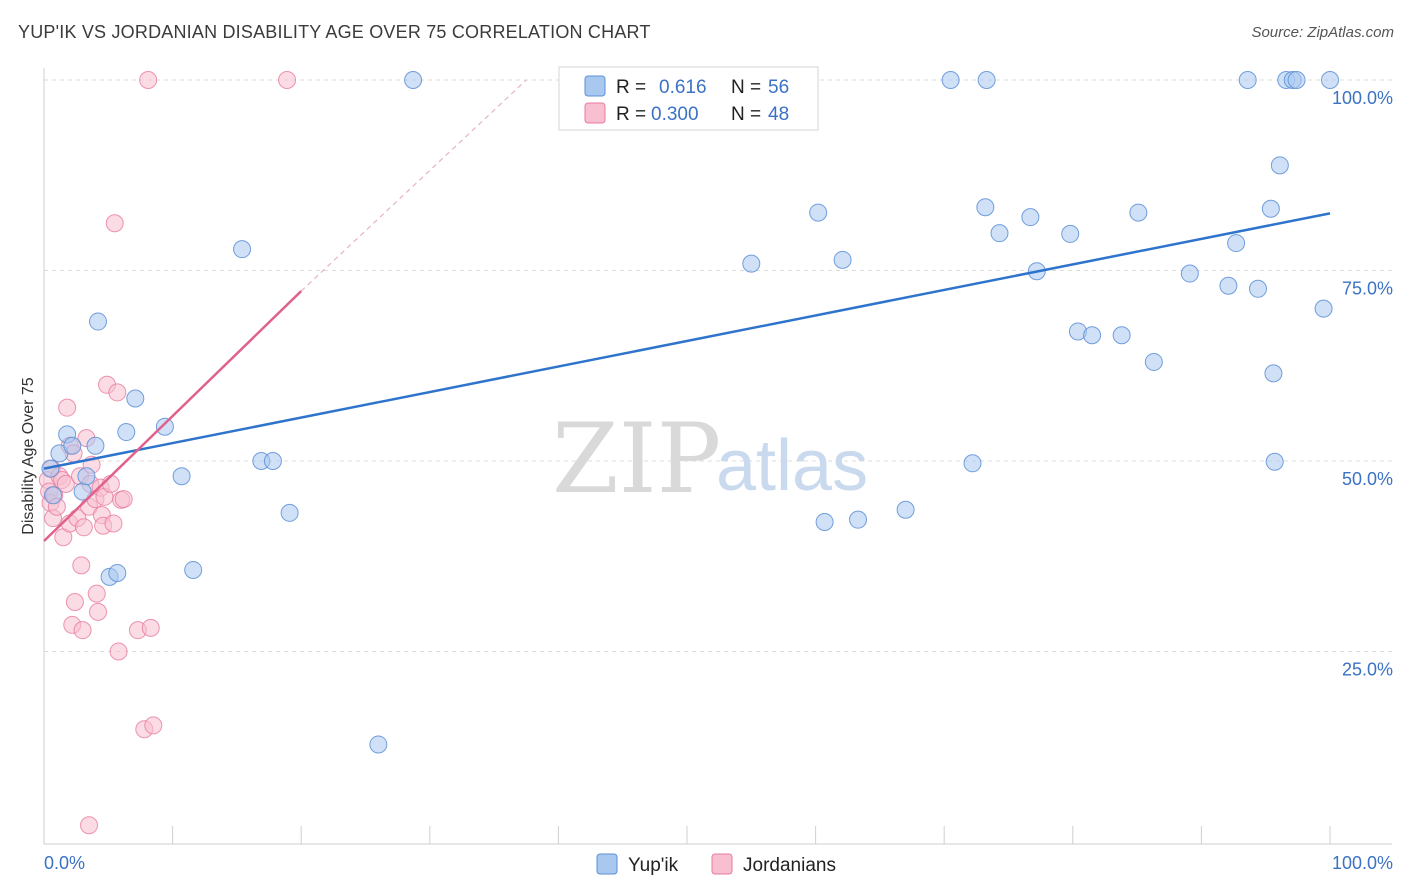 Image resolution: width=1406 pixels, height=892 pixels. What do you see at coordinates (64, 863) in the screenshot?
I see `x-tick-label-0: 0.0%` at bounding box center [64, 863].